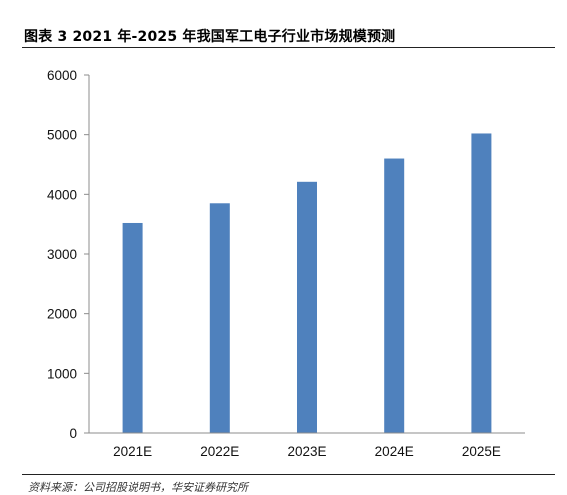  Describe the element at coordinates (307, 307) in the screenshot. I see `bar-2023E` at that location.